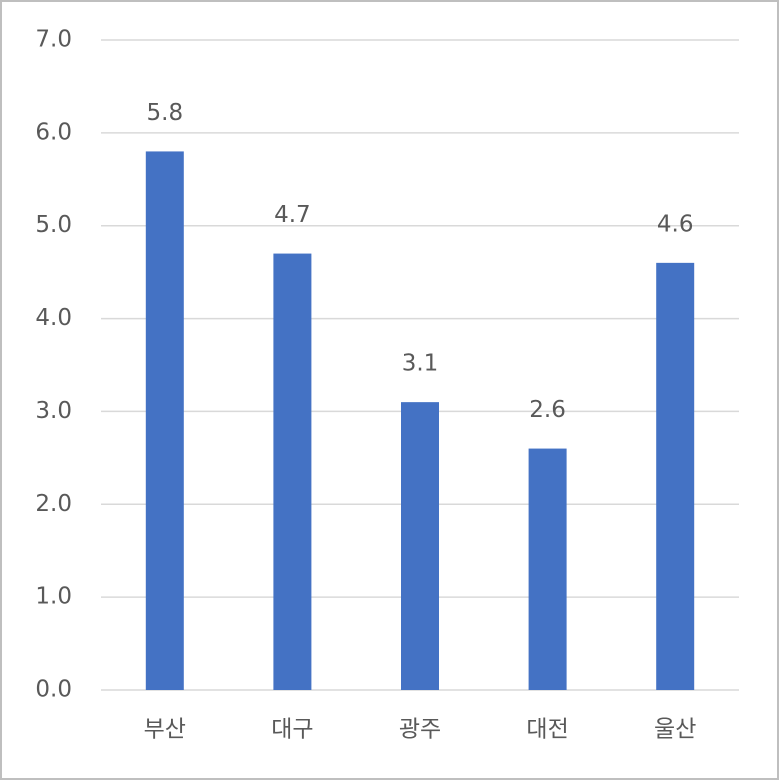 The width and height of the screenshot is (779, 780). What do you see at coordinates (292, 215) in the screenshot?
I see `data-label: 4.7` at bounding box center [292, 215].